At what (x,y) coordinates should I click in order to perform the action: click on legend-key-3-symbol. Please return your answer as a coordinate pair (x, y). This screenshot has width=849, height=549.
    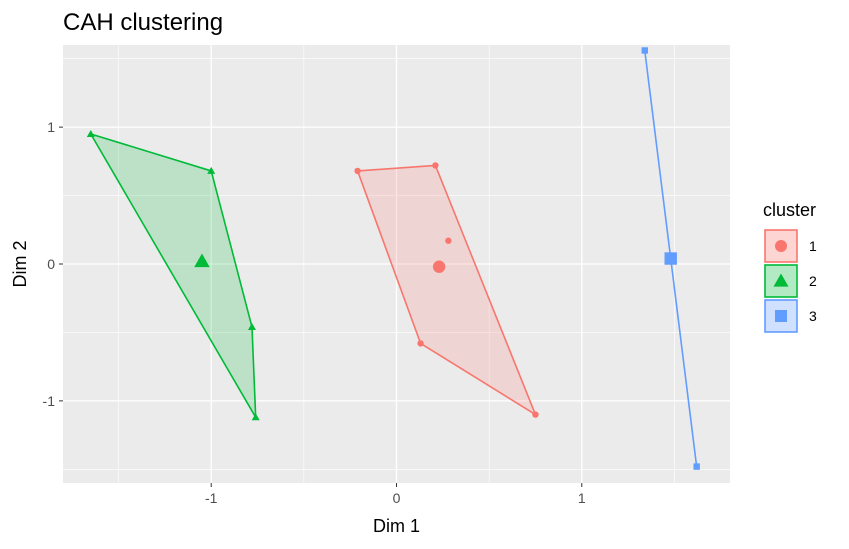
    Looking at the image, I should click on (781, 316).